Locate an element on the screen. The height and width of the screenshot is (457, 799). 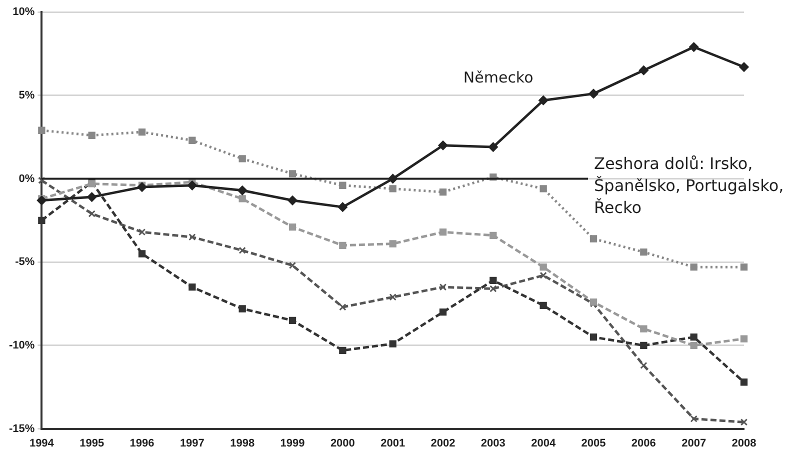
x-tick-label: 2008 is located at coordinates (744, 443).